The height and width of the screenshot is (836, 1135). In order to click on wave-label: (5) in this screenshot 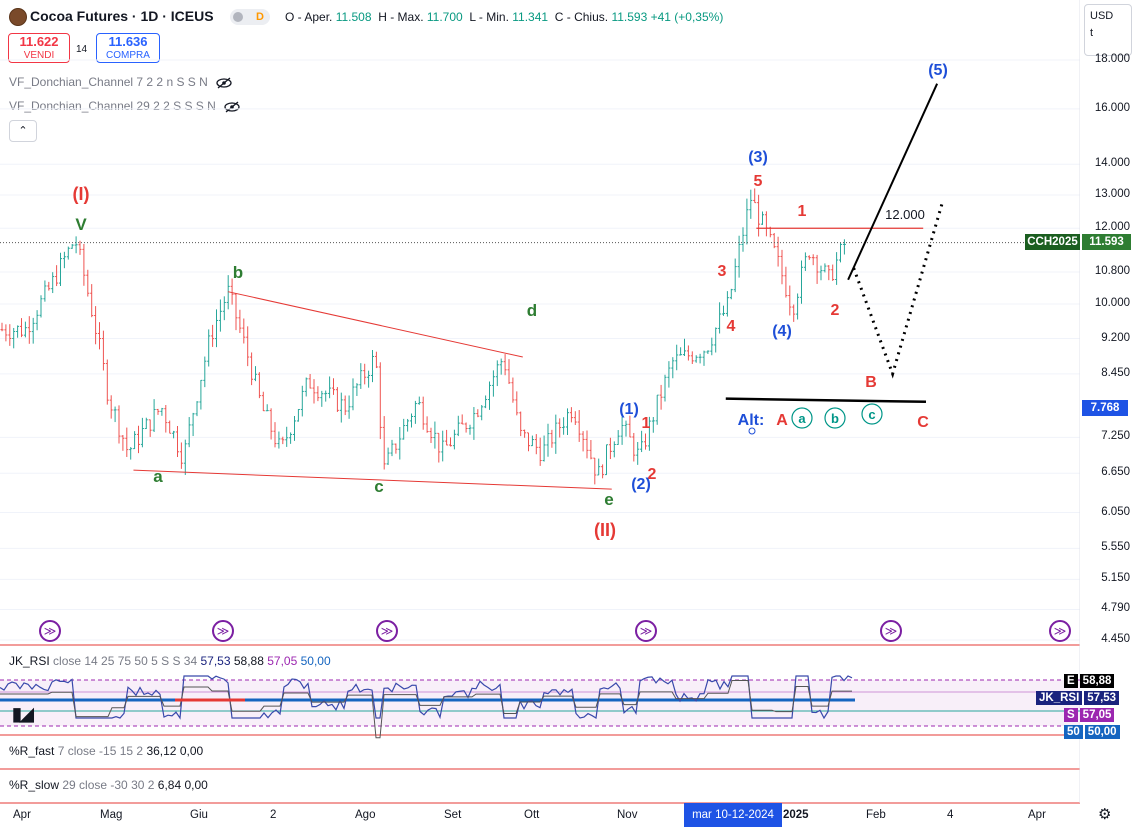, I will do `click(938, 70)`.